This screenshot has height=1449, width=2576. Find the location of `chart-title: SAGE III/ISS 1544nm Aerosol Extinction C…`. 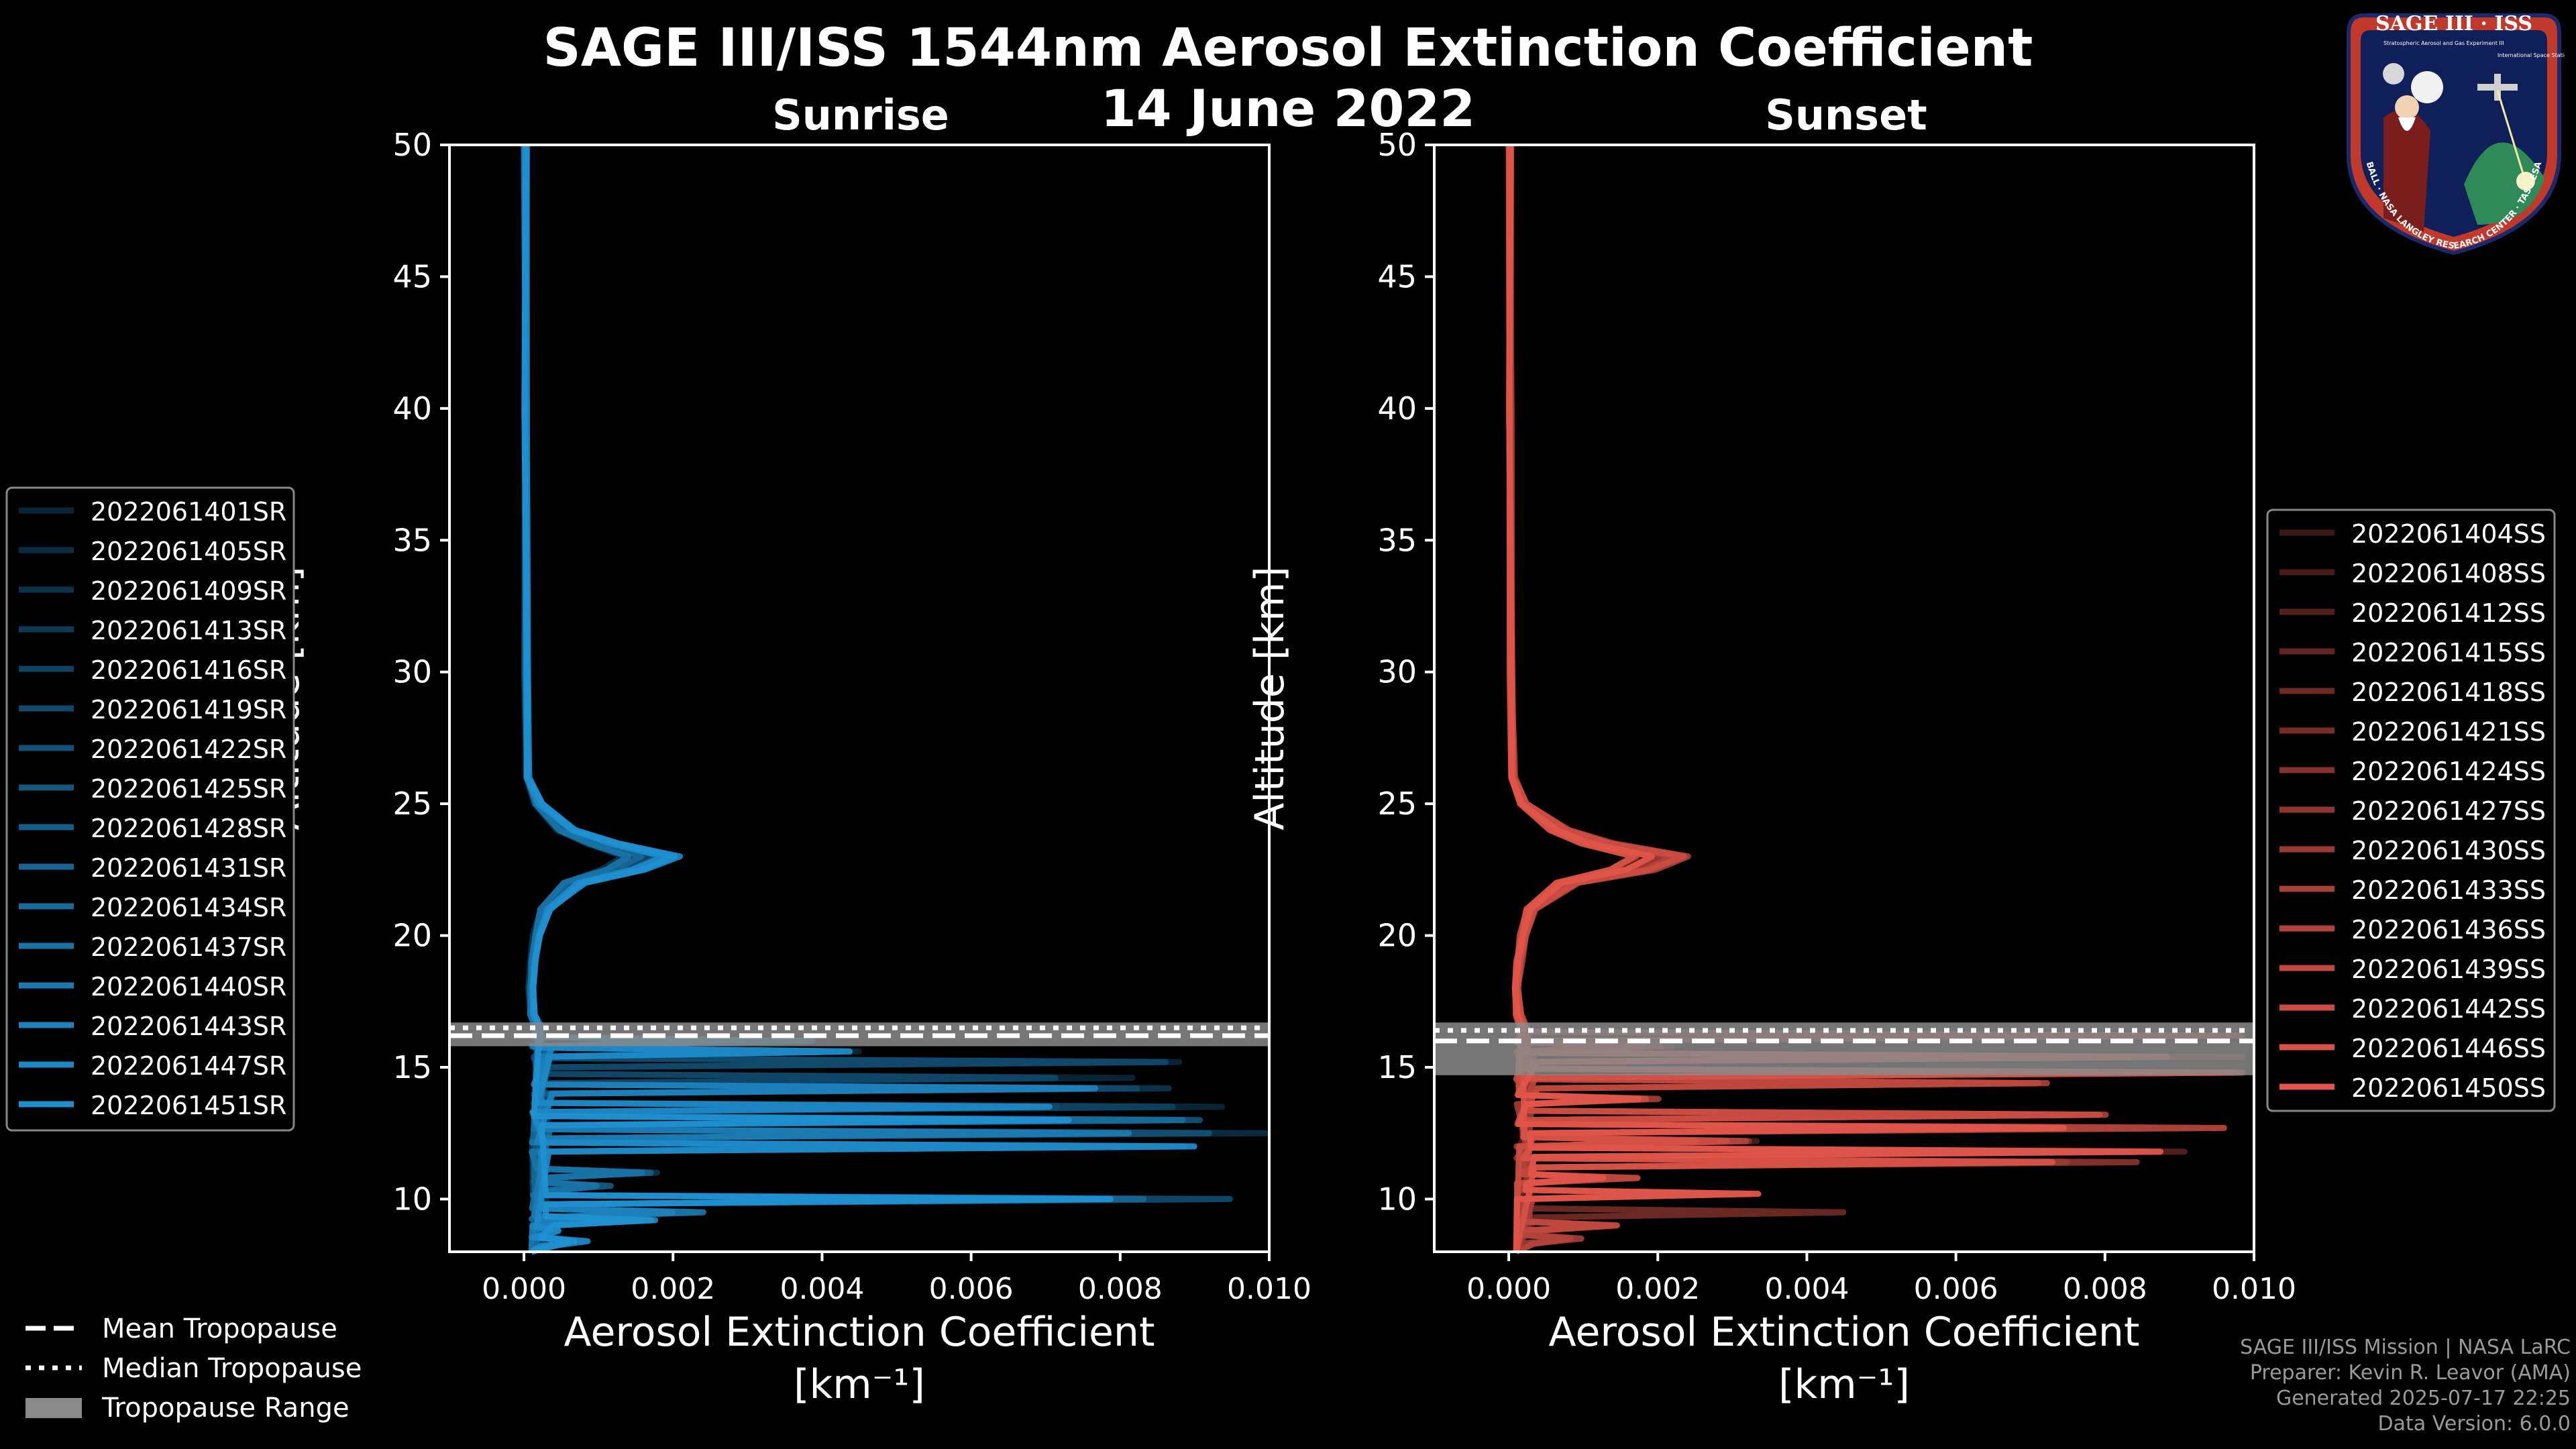

chart-title: SAGE III/ISS 1544nm Aerosol Extinction C… is located at coordinates (1288, 48).